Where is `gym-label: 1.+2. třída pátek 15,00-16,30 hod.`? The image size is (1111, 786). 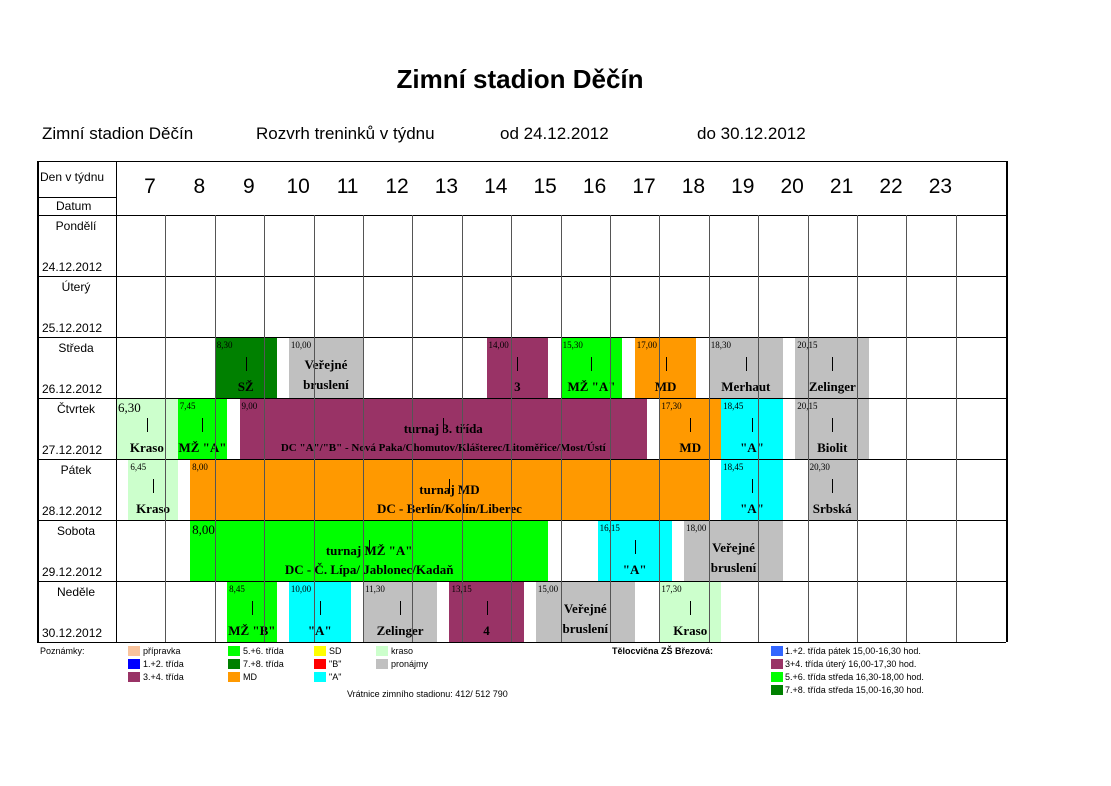 gym-label: 1.+2. třída pátek 15,00-16,30 hod. is located at coordinates (853, 651).